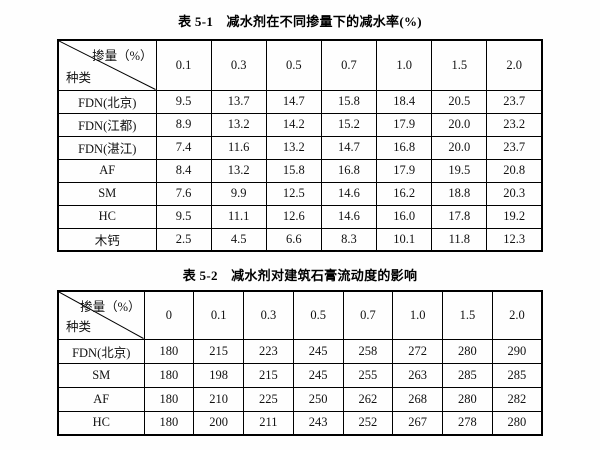  I want to click on value-cell: 12.5, so click(293, 193).